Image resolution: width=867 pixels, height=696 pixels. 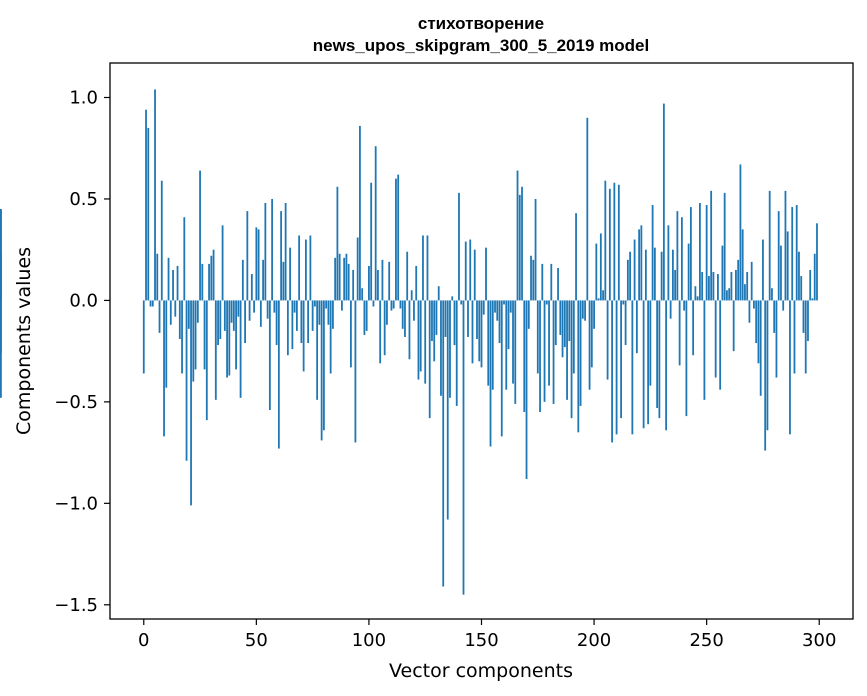 I want to click on chart-subtitle: news_upos_skipgram_300_5_2019 model, so click(x=481, y=45).